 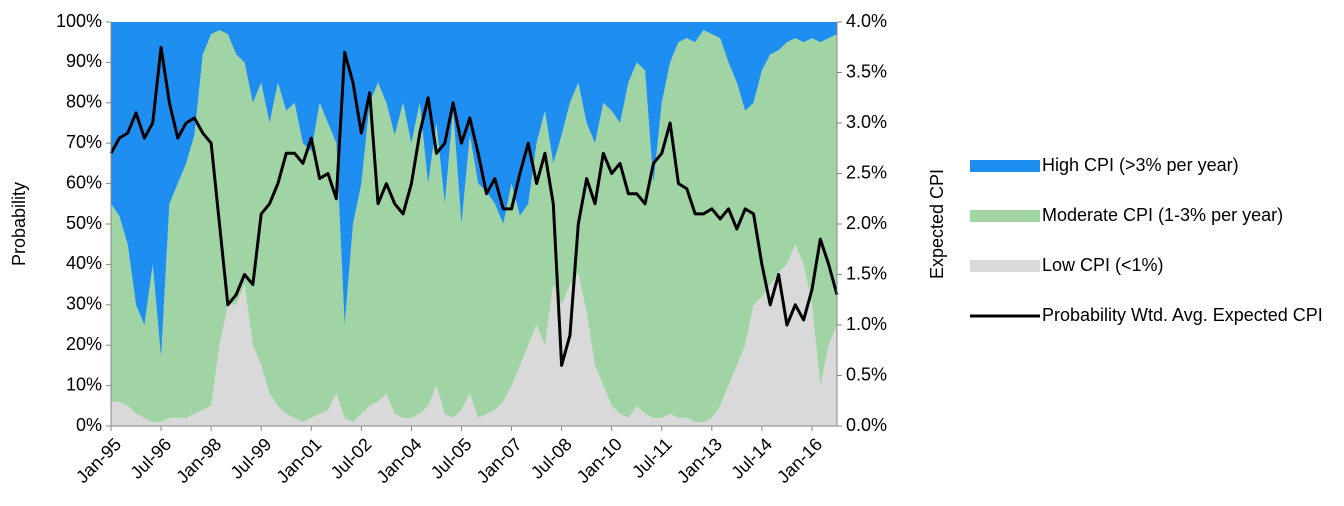 What do you see at coordinates (84, 304) in the screenshot?
I see `y-tick-label: 30%` at bounding box center [84, 304].